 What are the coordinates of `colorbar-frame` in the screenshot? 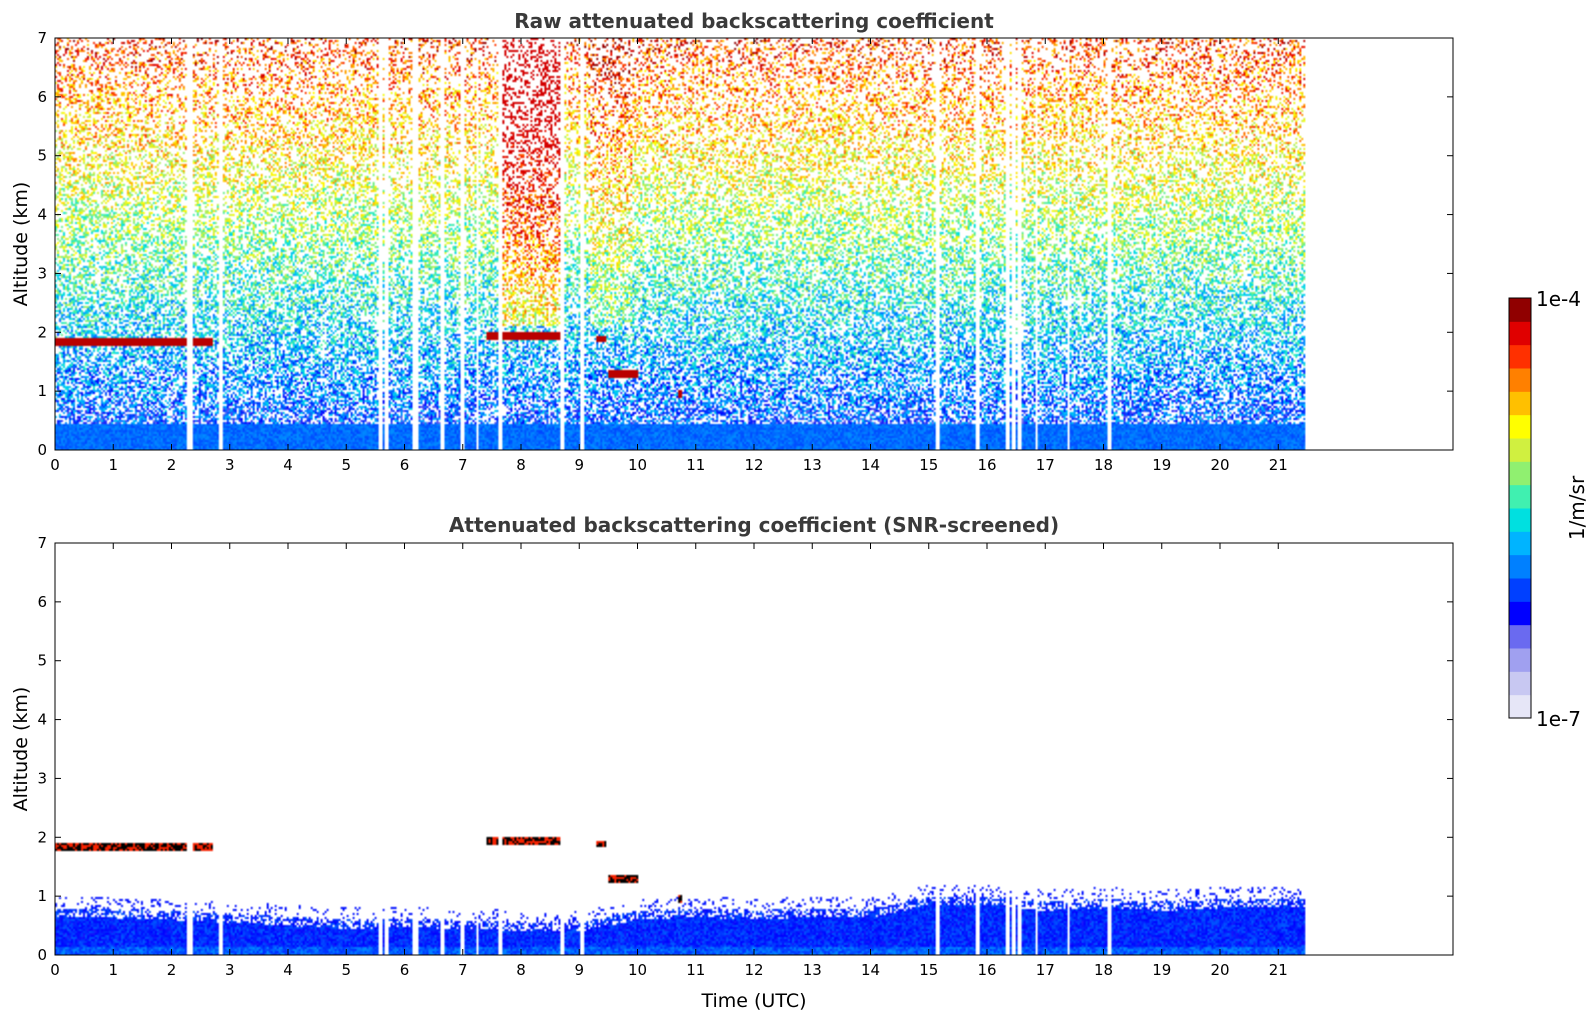 It's located at (1520, 508).